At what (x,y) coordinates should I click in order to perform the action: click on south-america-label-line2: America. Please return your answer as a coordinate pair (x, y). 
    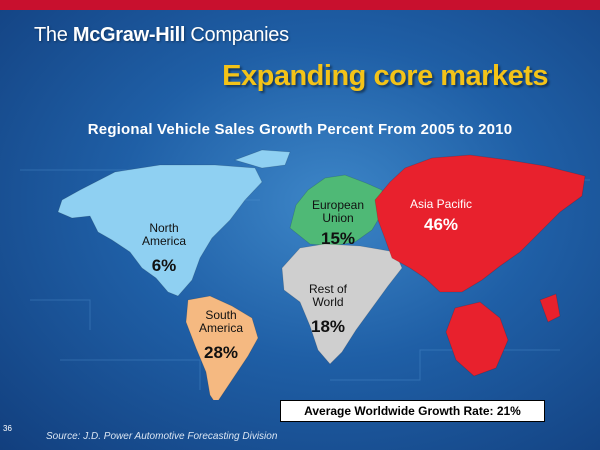
    Looking at the image, I should click on (220, 328).